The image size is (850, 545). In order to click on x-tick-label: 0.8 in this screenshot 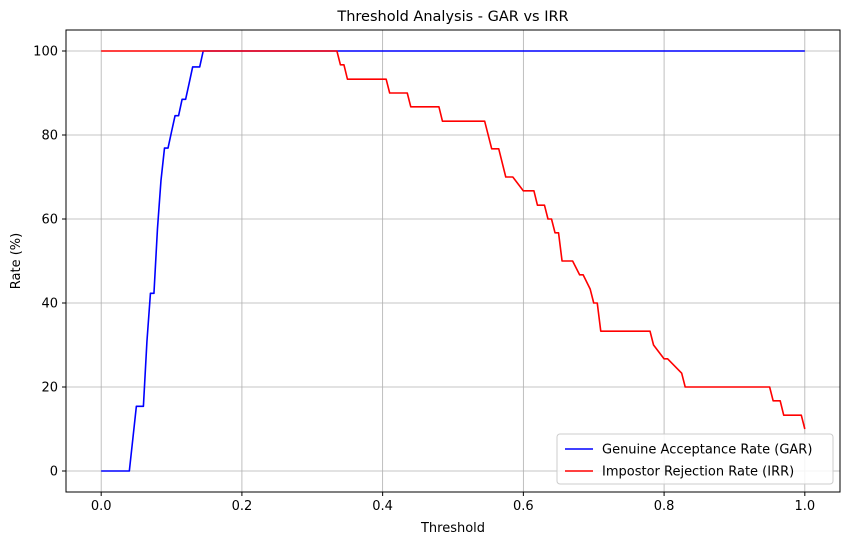, I will do `click(664, 506)`.